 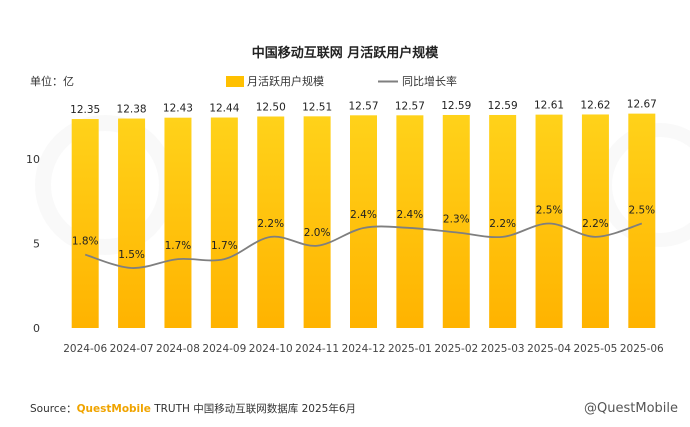 What do you see at coordinates (595, 105) in the screenshot?
I see `bar-value-label: 12.62` at bounding box center [595, 105].